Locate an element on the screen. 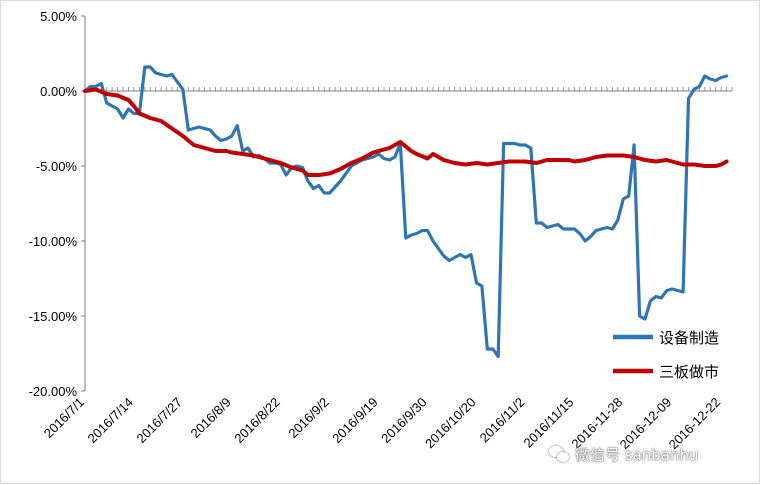 The width and height of the screenshot is (760, 485). x-tick-label: 2016/9/30 is located at coordinates (404, 421).